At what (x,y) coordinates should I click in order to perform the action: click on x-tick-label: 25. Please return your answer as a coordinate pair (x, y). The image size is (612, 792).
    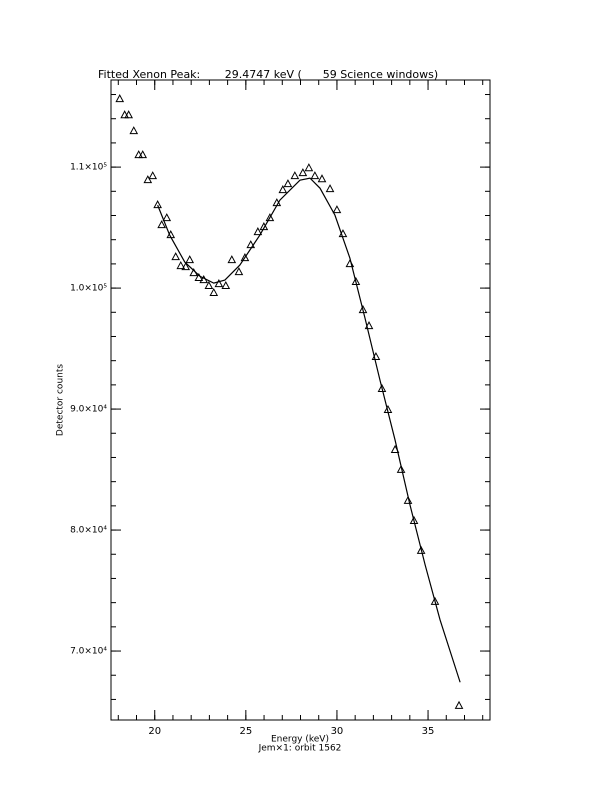
    Looking at the image, I should click on (245, 731).